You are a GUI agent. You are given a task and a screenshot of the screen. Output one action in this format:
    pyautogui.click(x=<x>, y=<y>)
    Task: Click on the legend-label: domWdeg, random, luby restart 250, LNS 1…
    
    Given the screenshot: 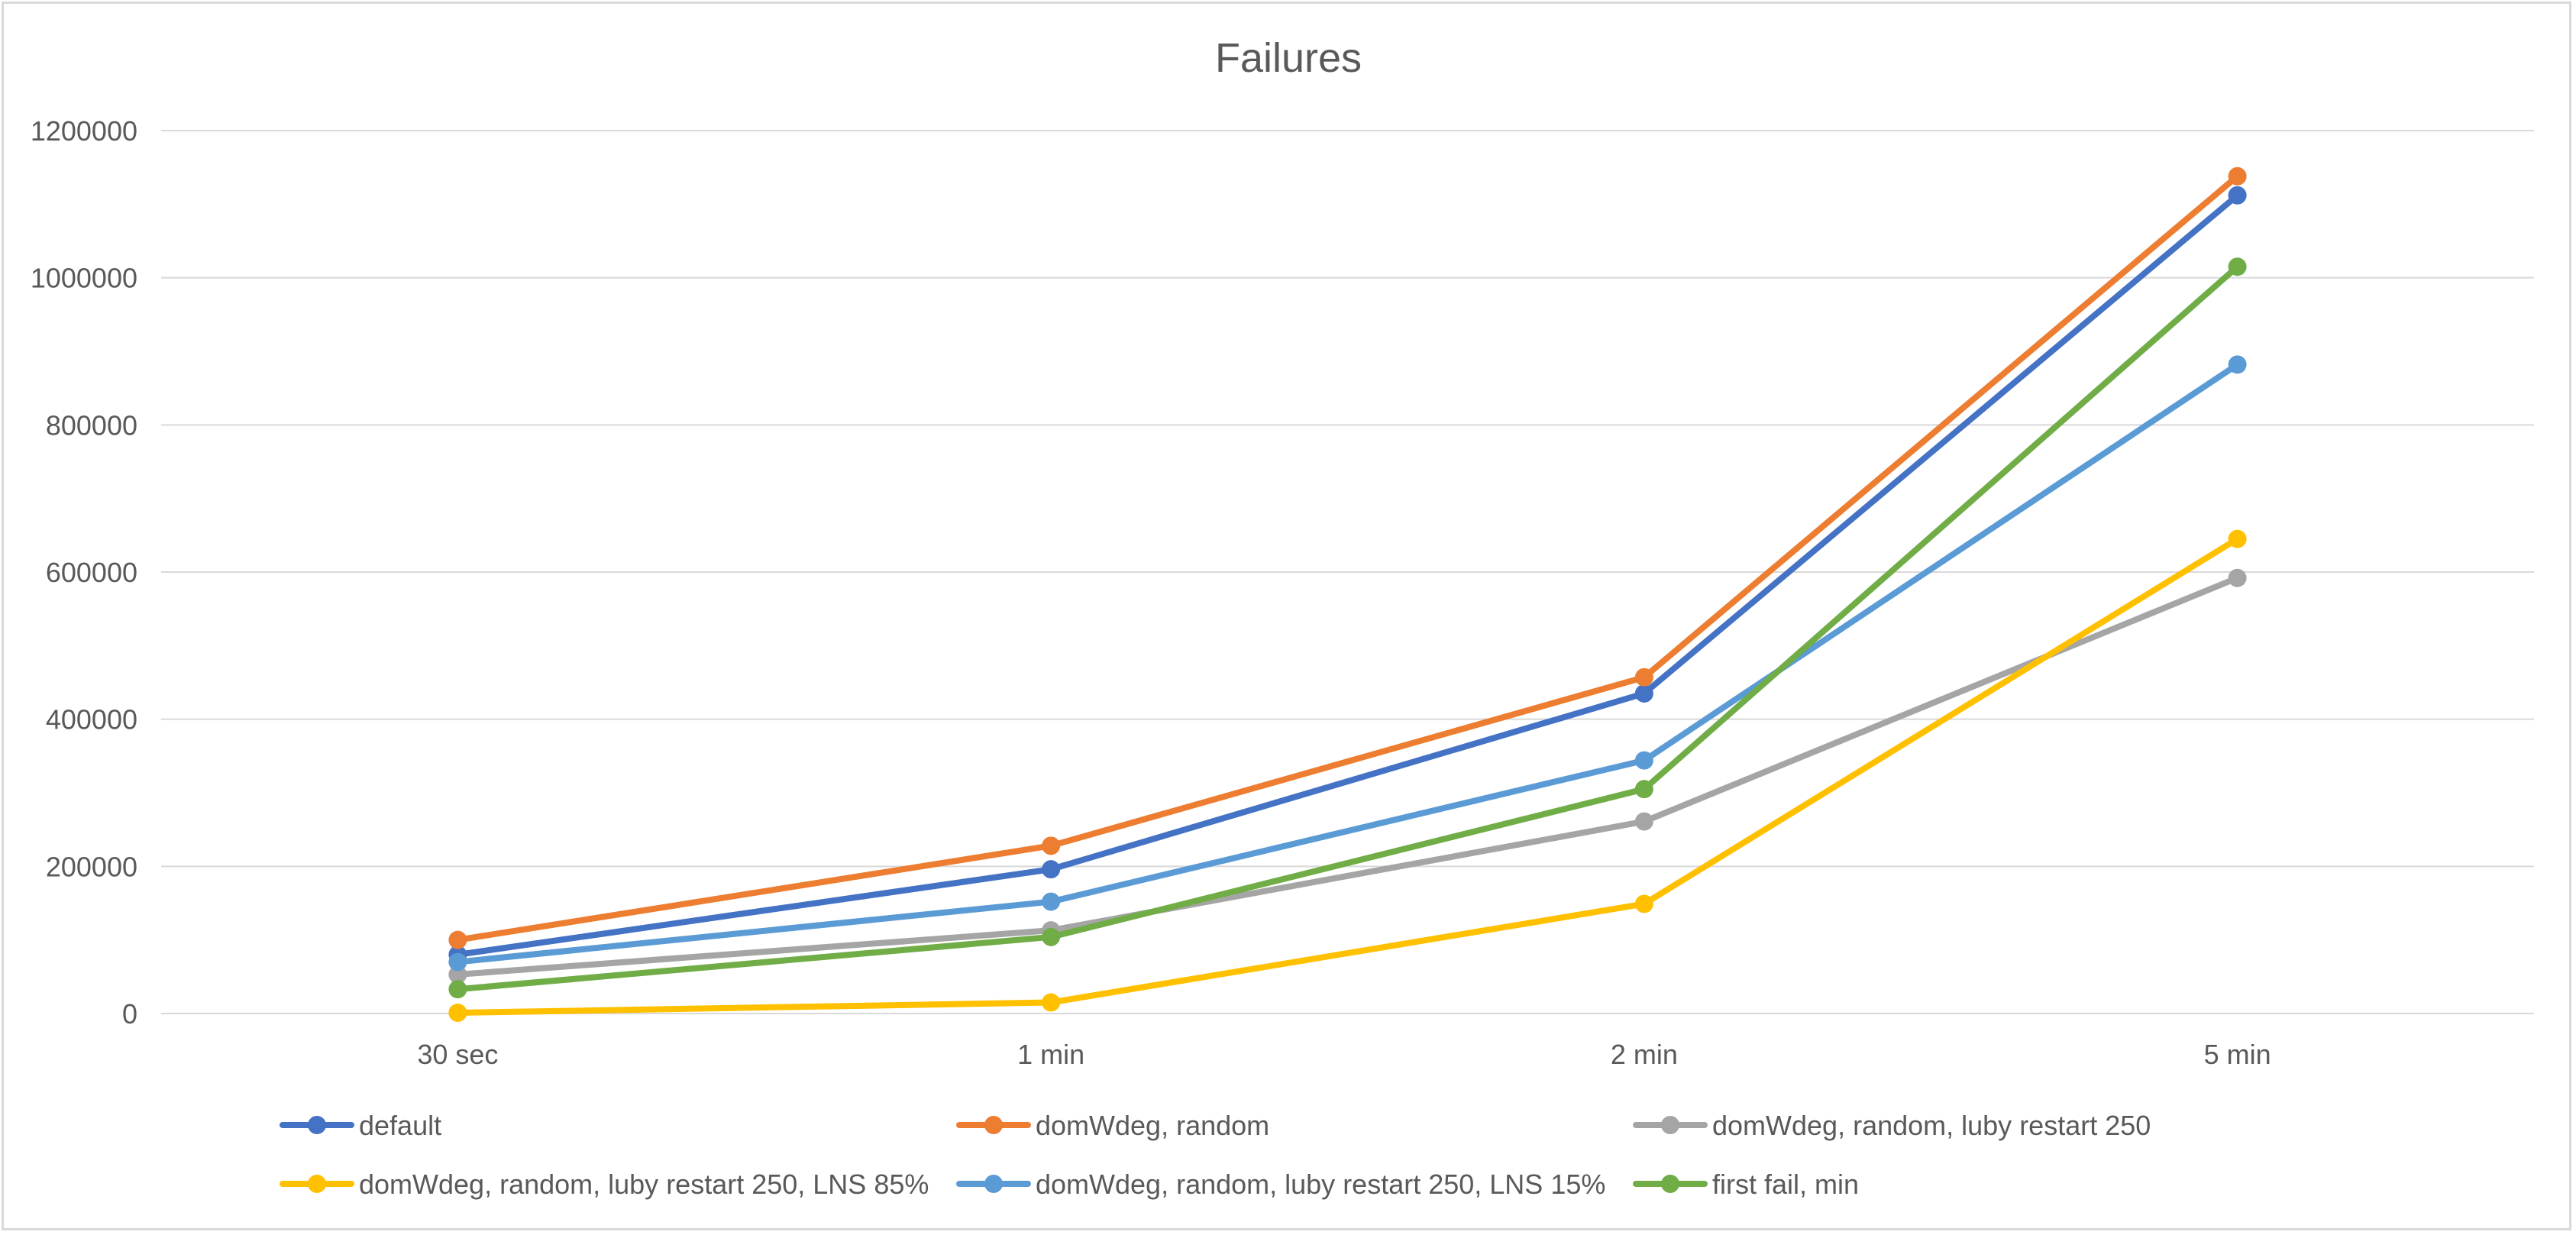 What is the action you would take?
    pyautogui.click(x=1320, y=1184)
    